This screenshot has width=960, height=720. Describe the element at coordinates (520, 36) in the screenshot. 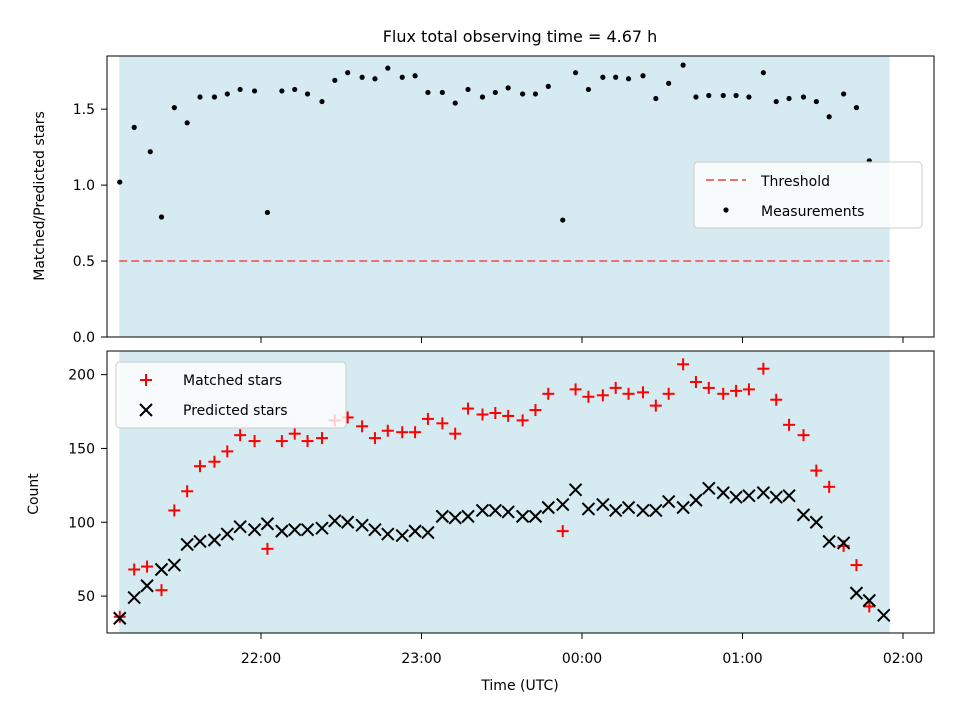

I see `chart-title: Flux total observing time = 4.67 h` at that location.